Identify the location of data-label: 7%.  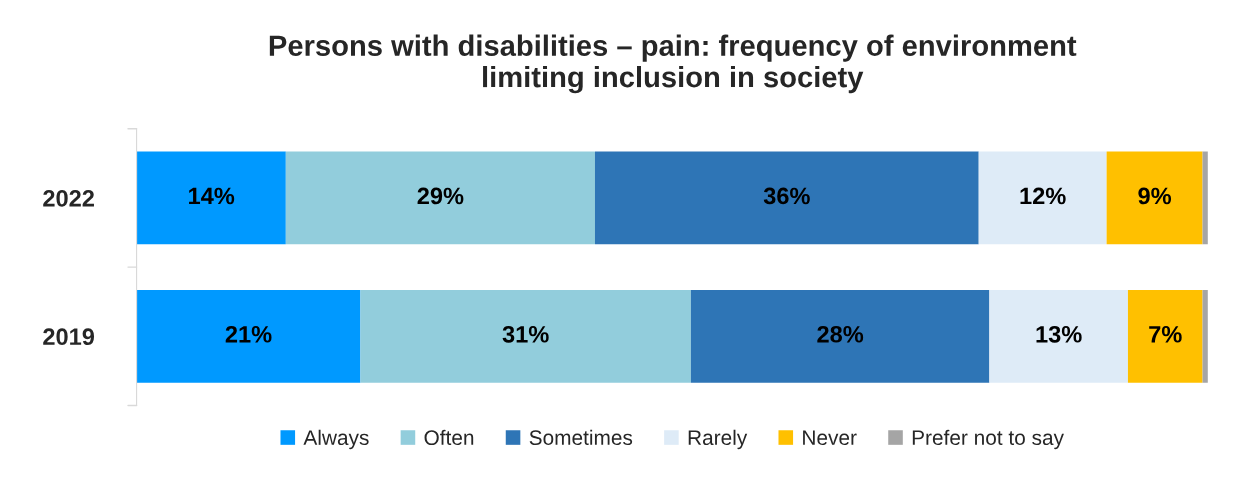
(1165, 334).